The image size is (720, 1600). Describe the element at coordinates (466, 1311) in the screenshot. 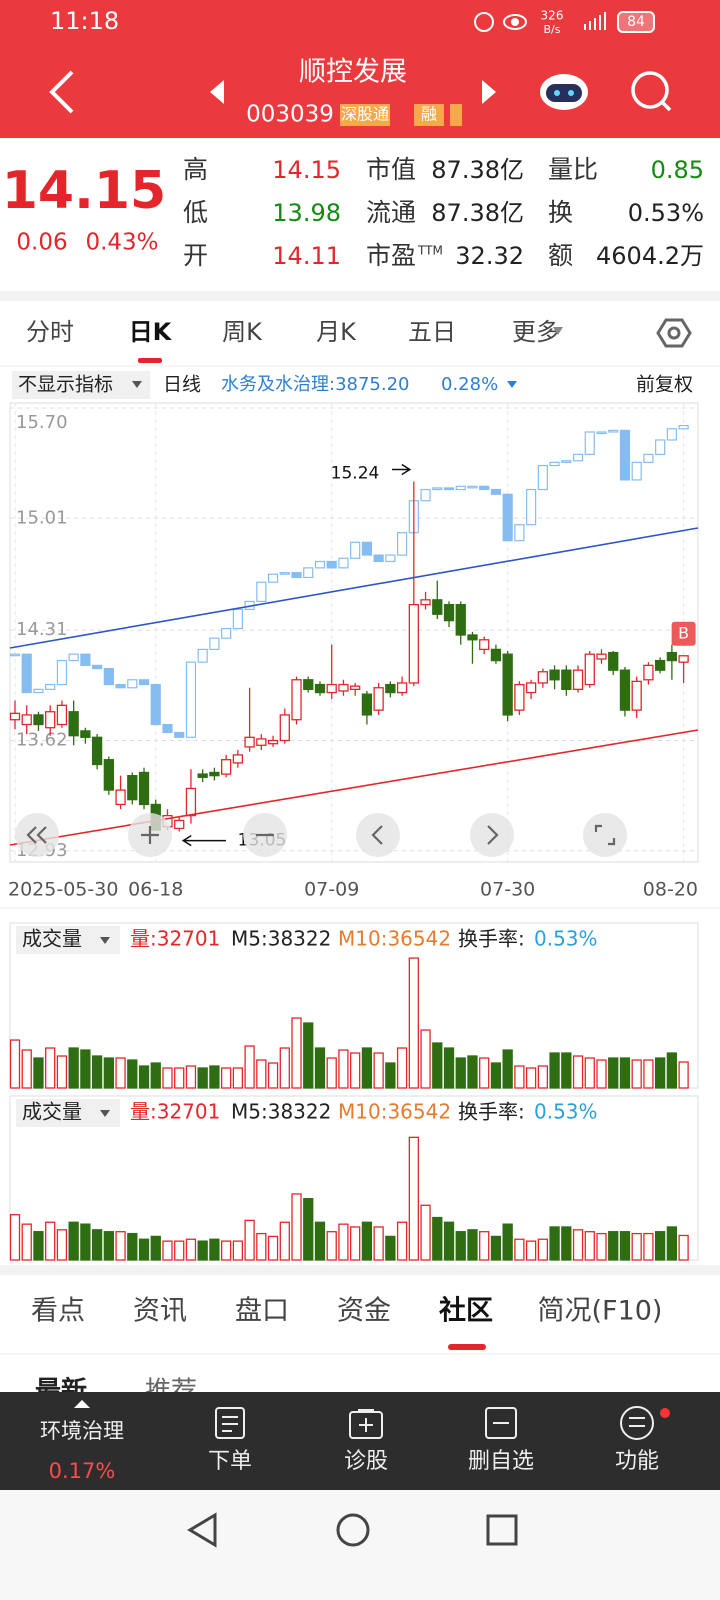

I see `section-tab: 社区` at that location.